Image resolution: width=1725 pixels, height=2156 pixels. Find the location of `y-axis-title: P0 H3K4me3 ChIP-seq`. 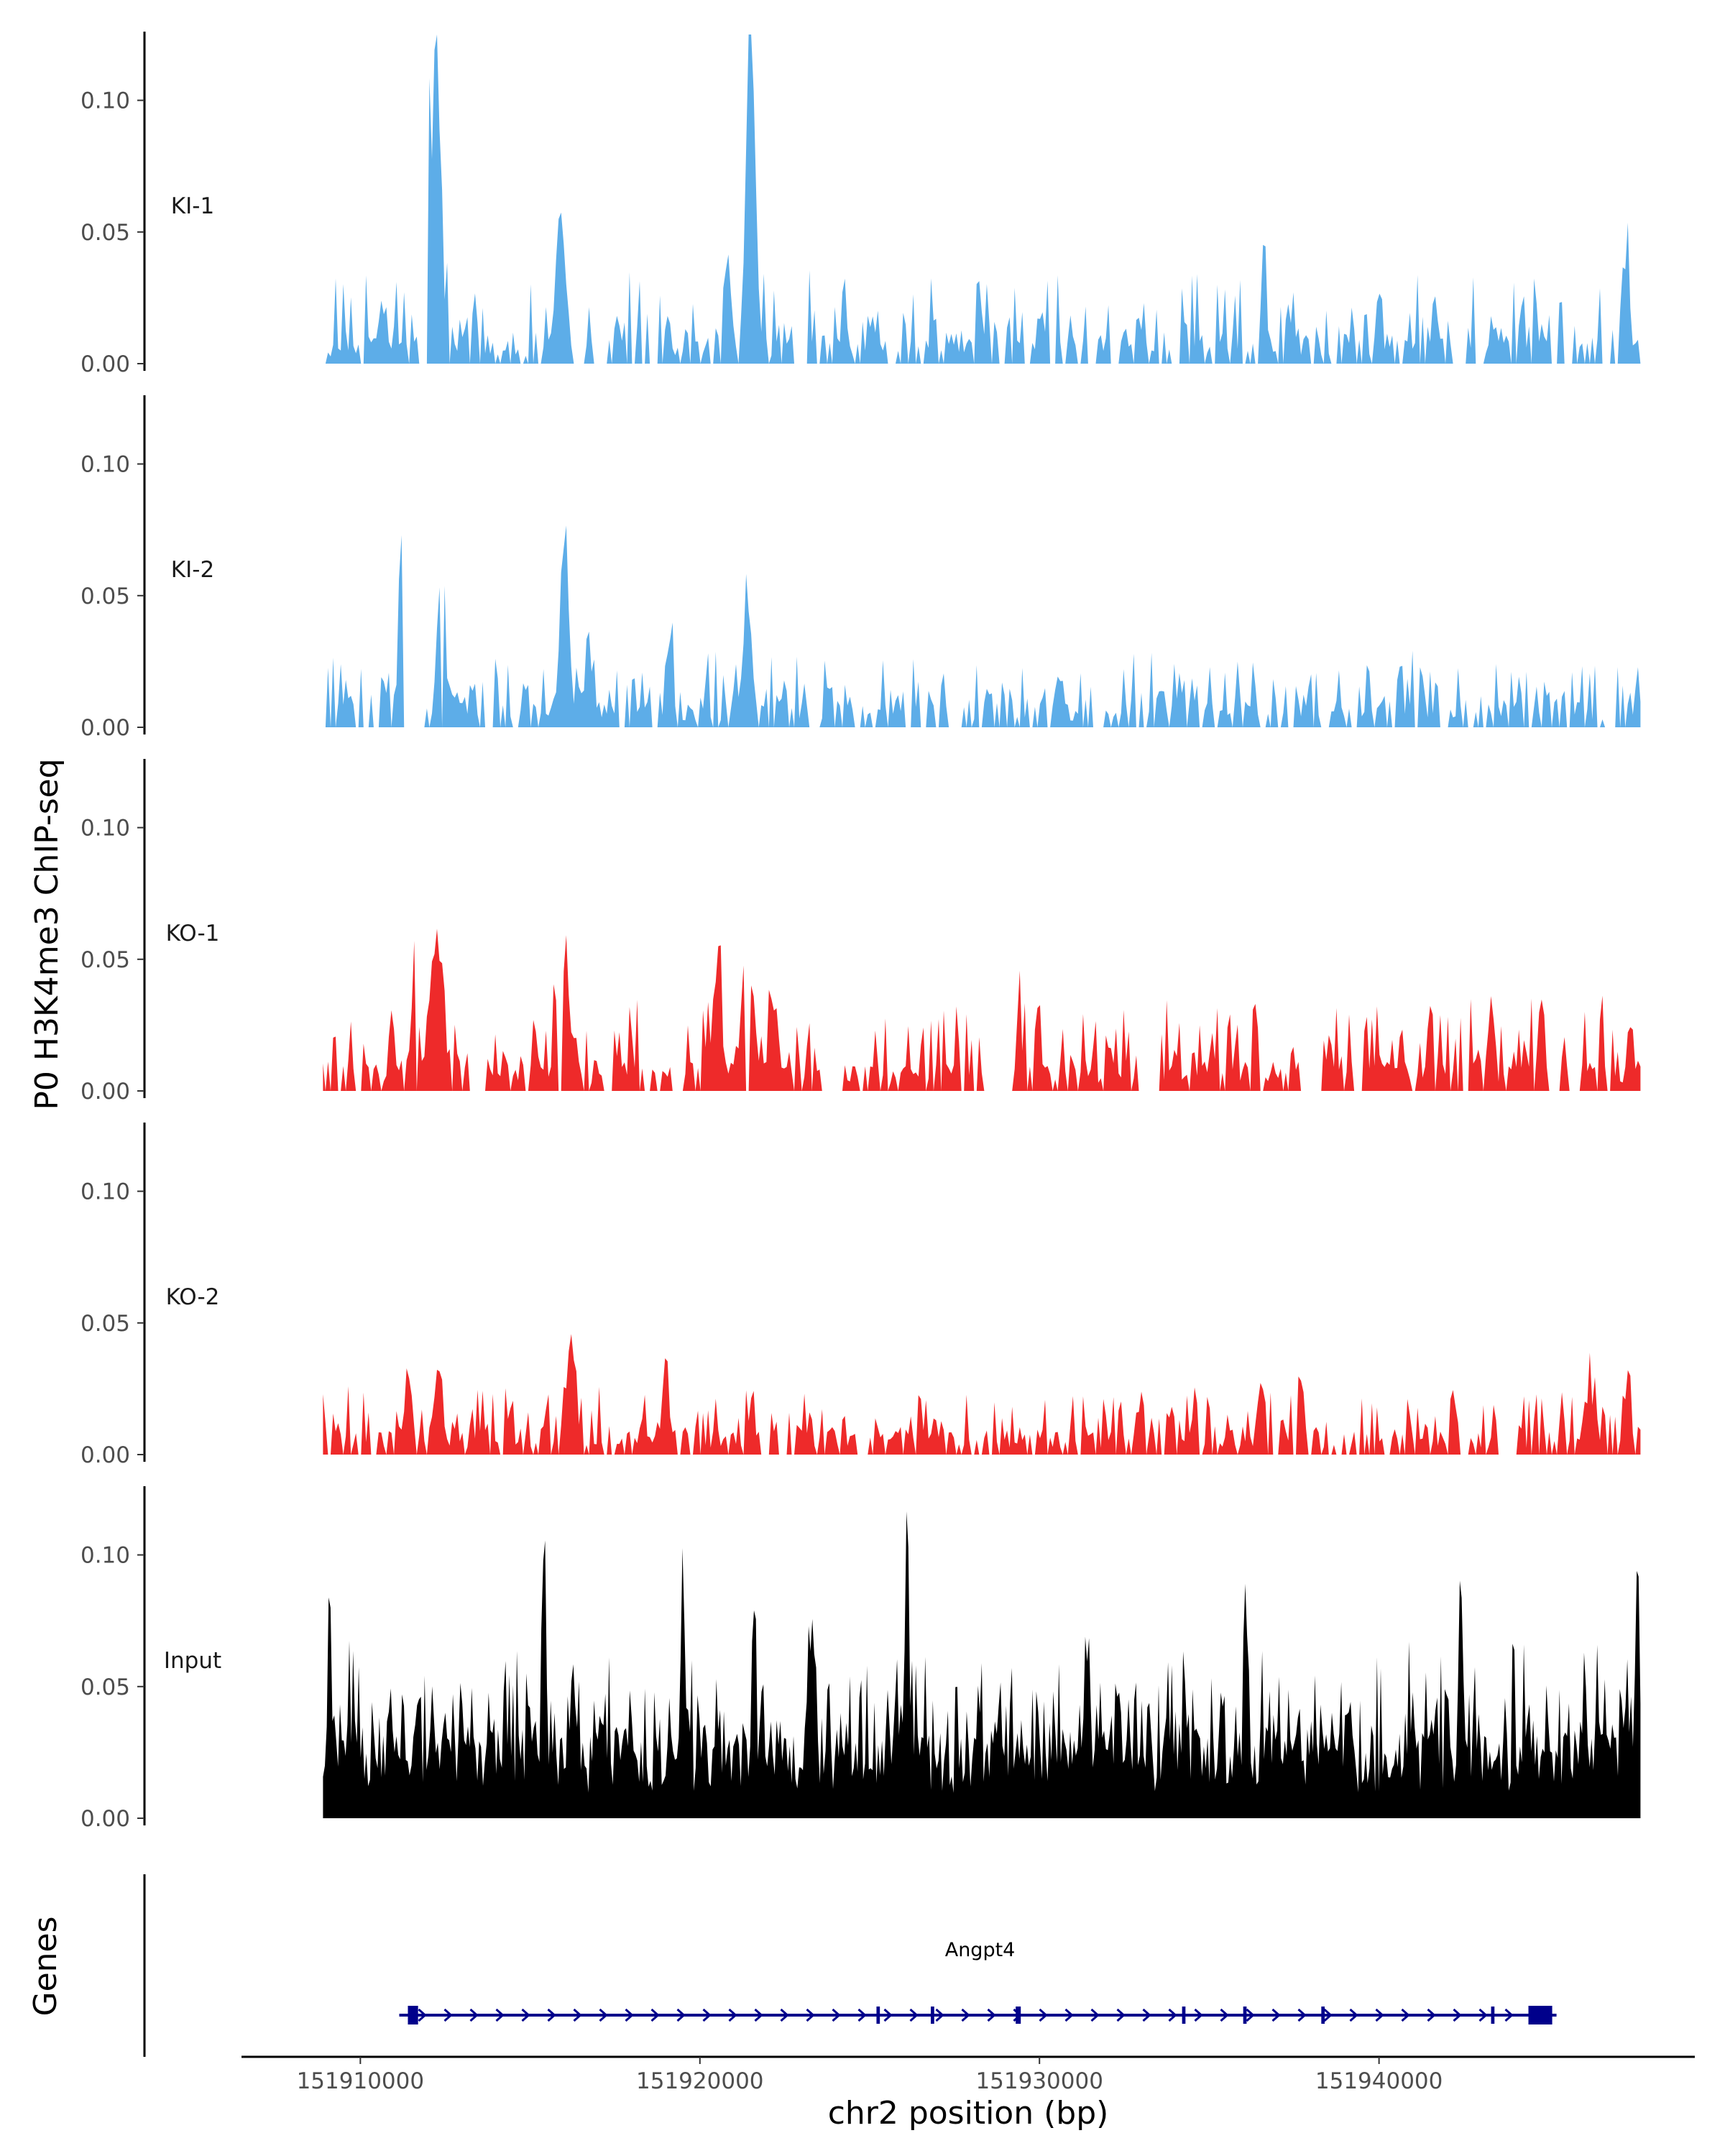

y-axis-title: P0 H3K4me3 ChIP-seq is located at coordinates (47, 934).